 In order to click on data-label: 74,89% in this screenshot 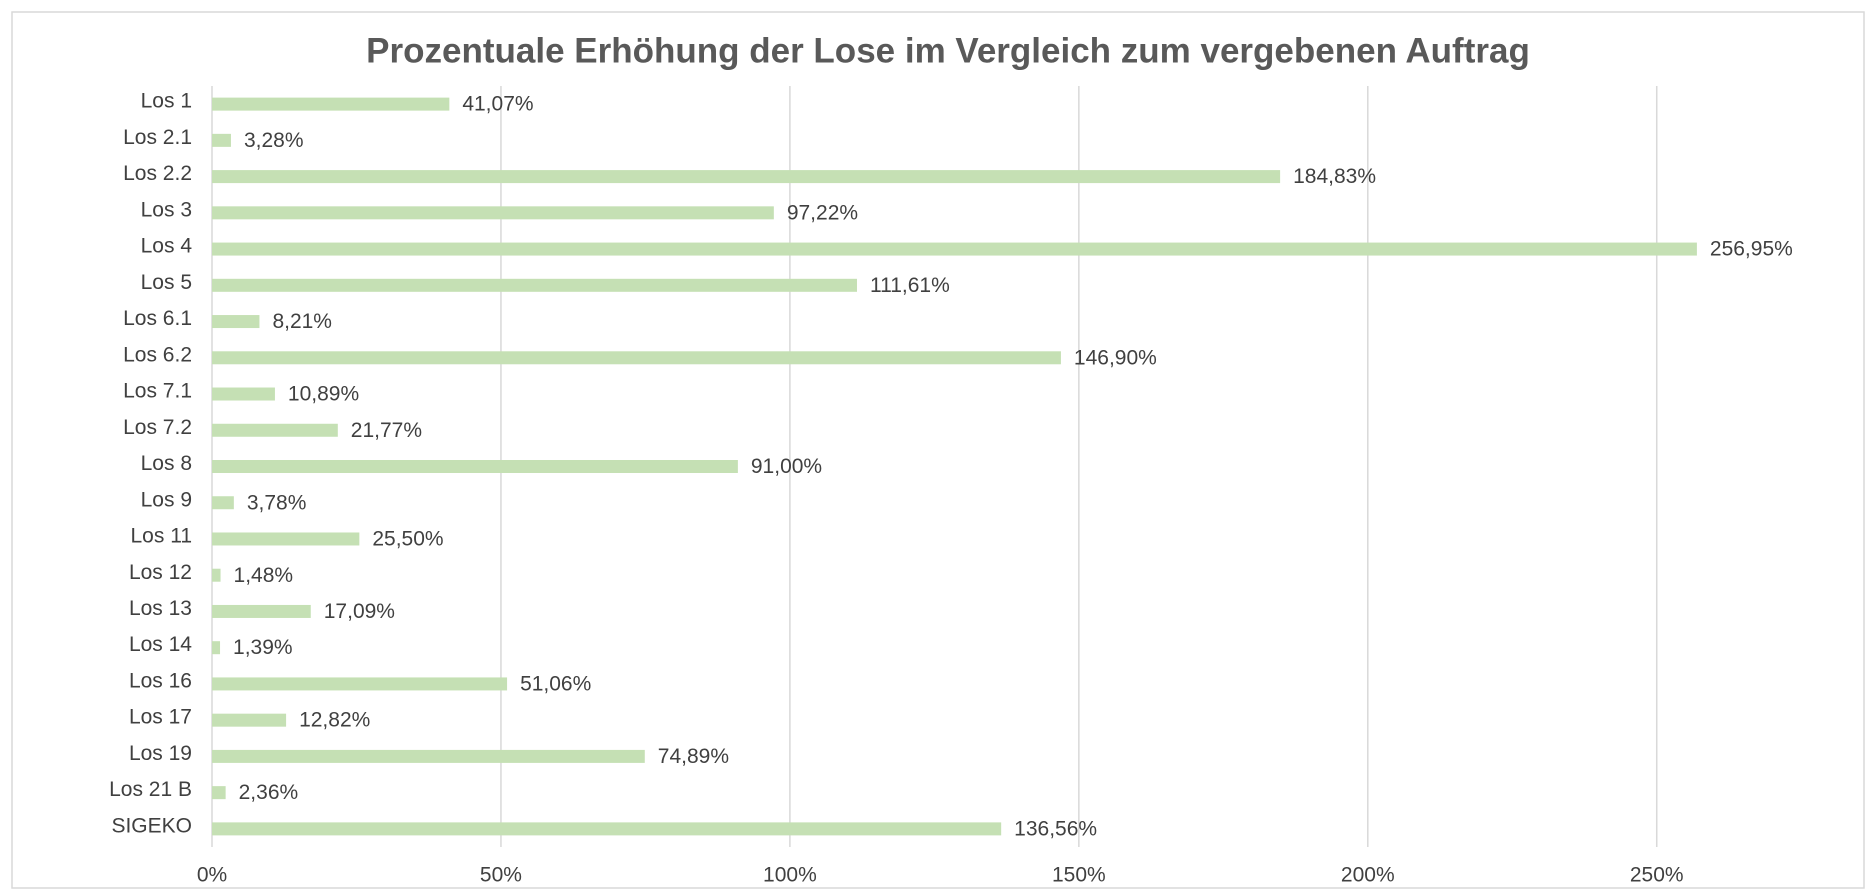, I will do `click(693, 756)`.